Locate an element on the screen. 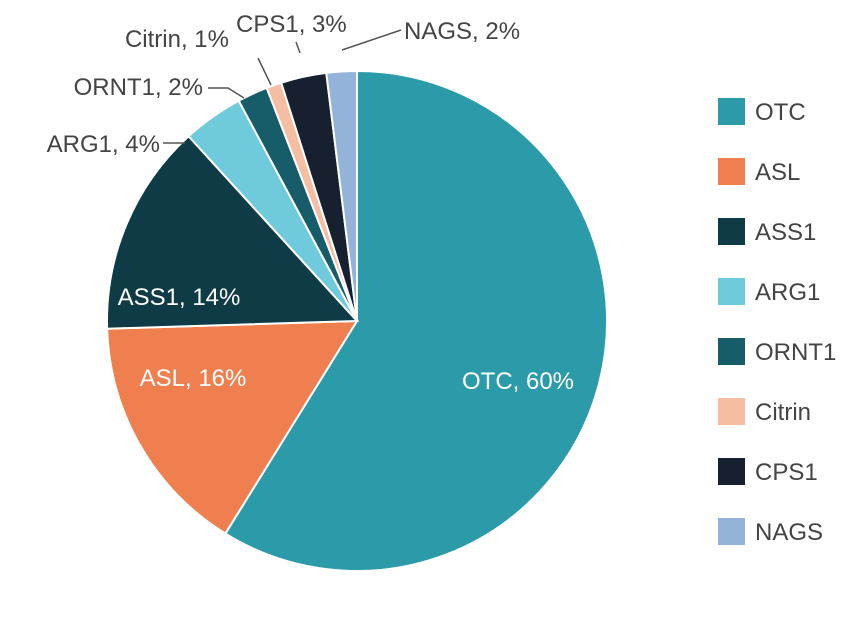 The image size is (864, 632). data-label-ornt1: ORNT1, 2% is located at coordinates (138, 87).